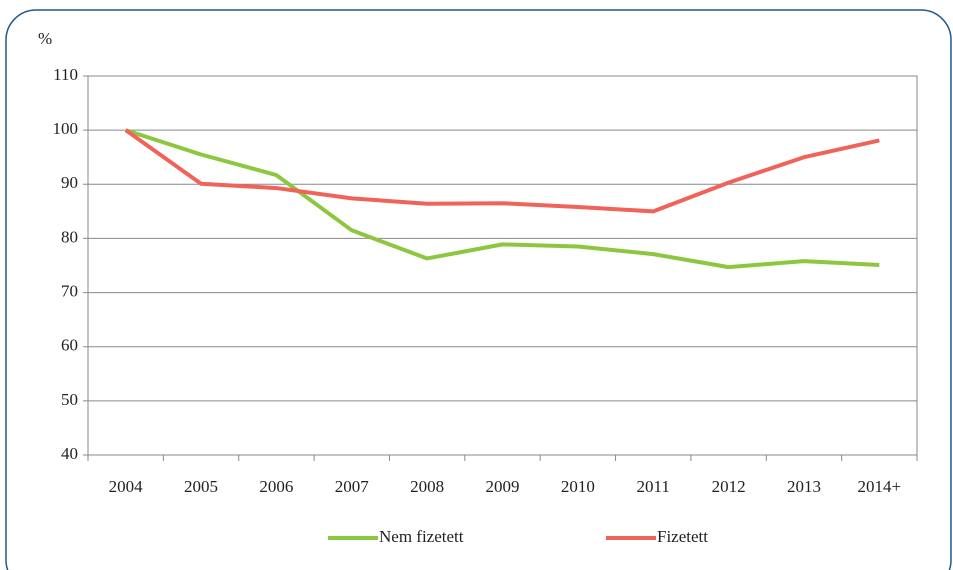 This screenshot has width=953, height=570. Describe the element at coordinates (682, 536) in the screenshot. I see `legend-label: Fizetett` at that location.